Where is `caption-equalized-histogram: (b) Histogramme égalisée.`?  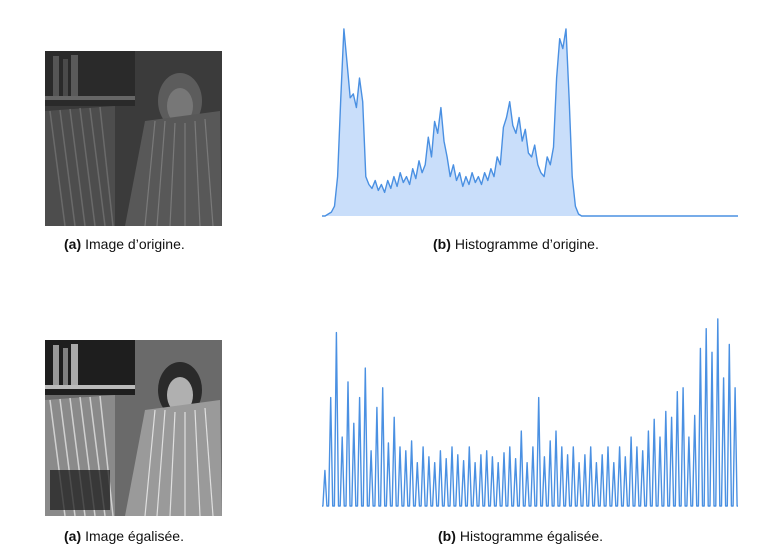
caption-equalized-histogram: (b) Histogramme égalisée. is located at coordinates (520, 536).